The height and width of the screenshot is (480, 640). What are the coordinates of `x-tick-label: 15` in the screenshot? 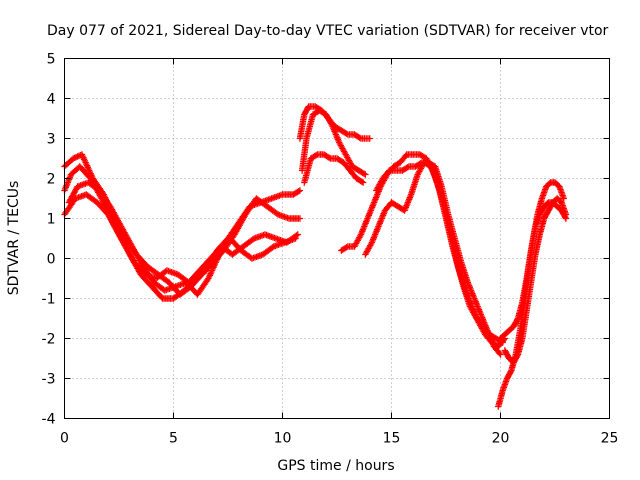 It's located at (392, 439).